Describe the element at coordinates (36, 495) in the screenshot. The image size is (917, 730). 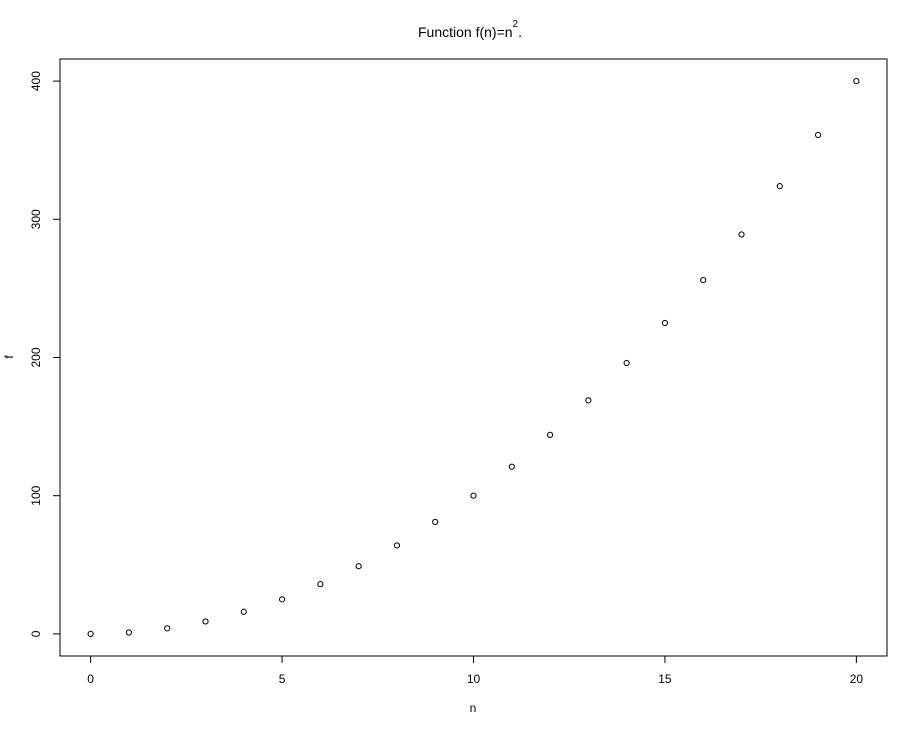
I see `y-tick-label: 100` at that location.